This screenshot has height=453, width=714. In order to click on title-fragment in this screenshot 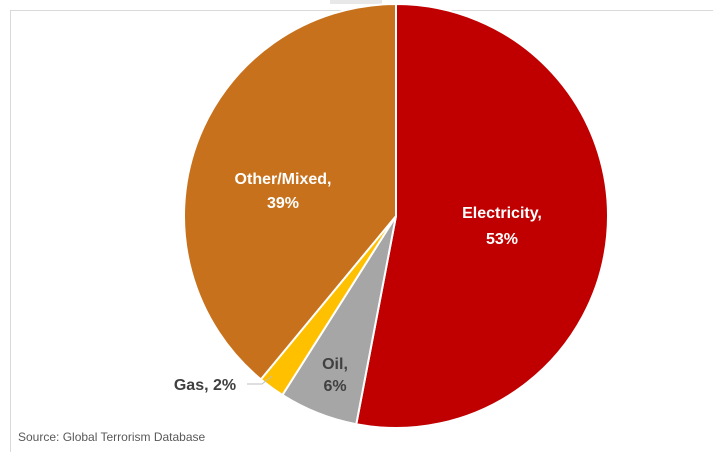, I will do `click(356, 2)`.